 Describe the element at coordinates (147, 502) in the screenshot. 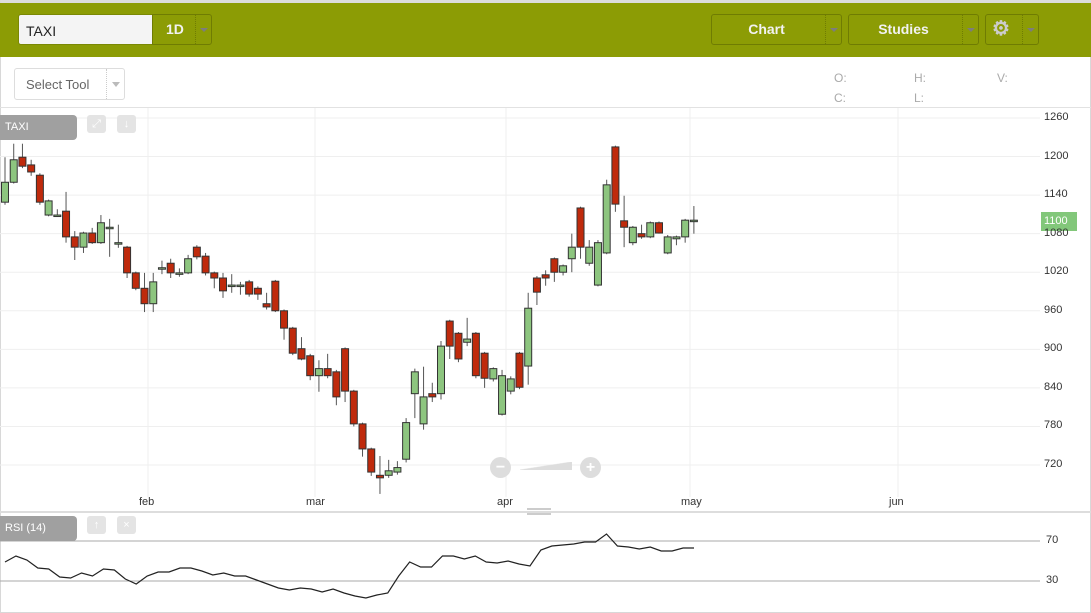

I see `date-tick-label: feb` at that location.